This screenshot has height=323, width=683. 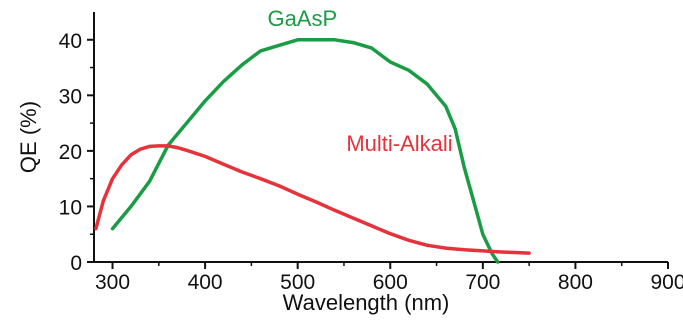 I want to click on x-tick-label: 400, so click(x=205, y=282).